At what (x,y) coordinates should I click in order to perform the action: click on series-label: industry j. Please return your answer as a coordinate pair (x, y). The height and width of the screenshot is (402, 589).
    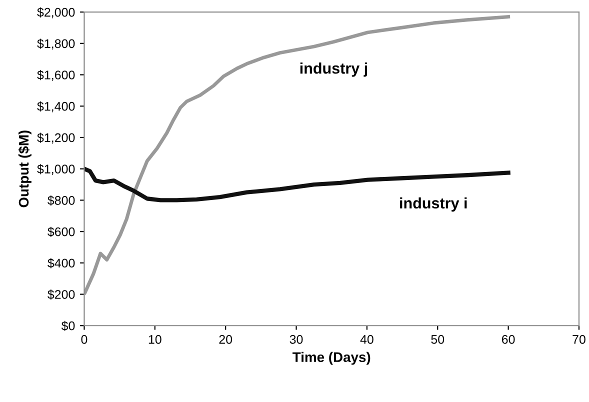
    Looking at the image, I should click on (334, 69).